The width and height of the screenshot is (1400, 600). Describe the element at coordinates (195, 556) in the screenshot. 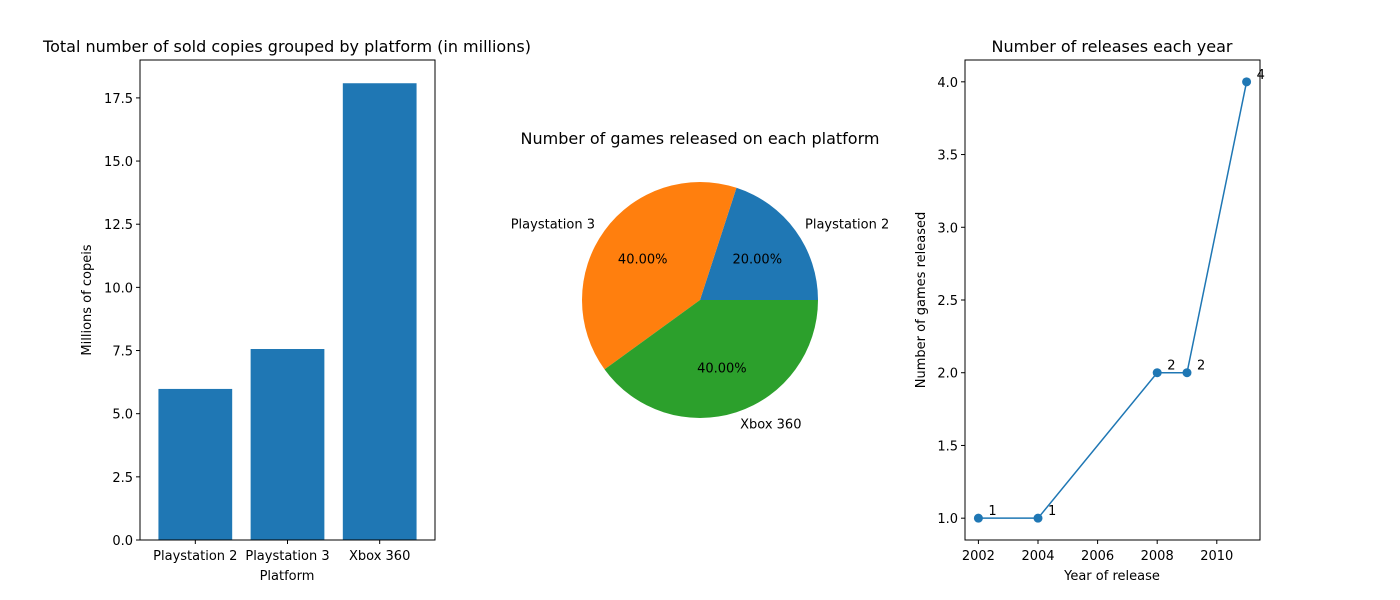

I see `x-tick-label: Playstation 2` at that location.